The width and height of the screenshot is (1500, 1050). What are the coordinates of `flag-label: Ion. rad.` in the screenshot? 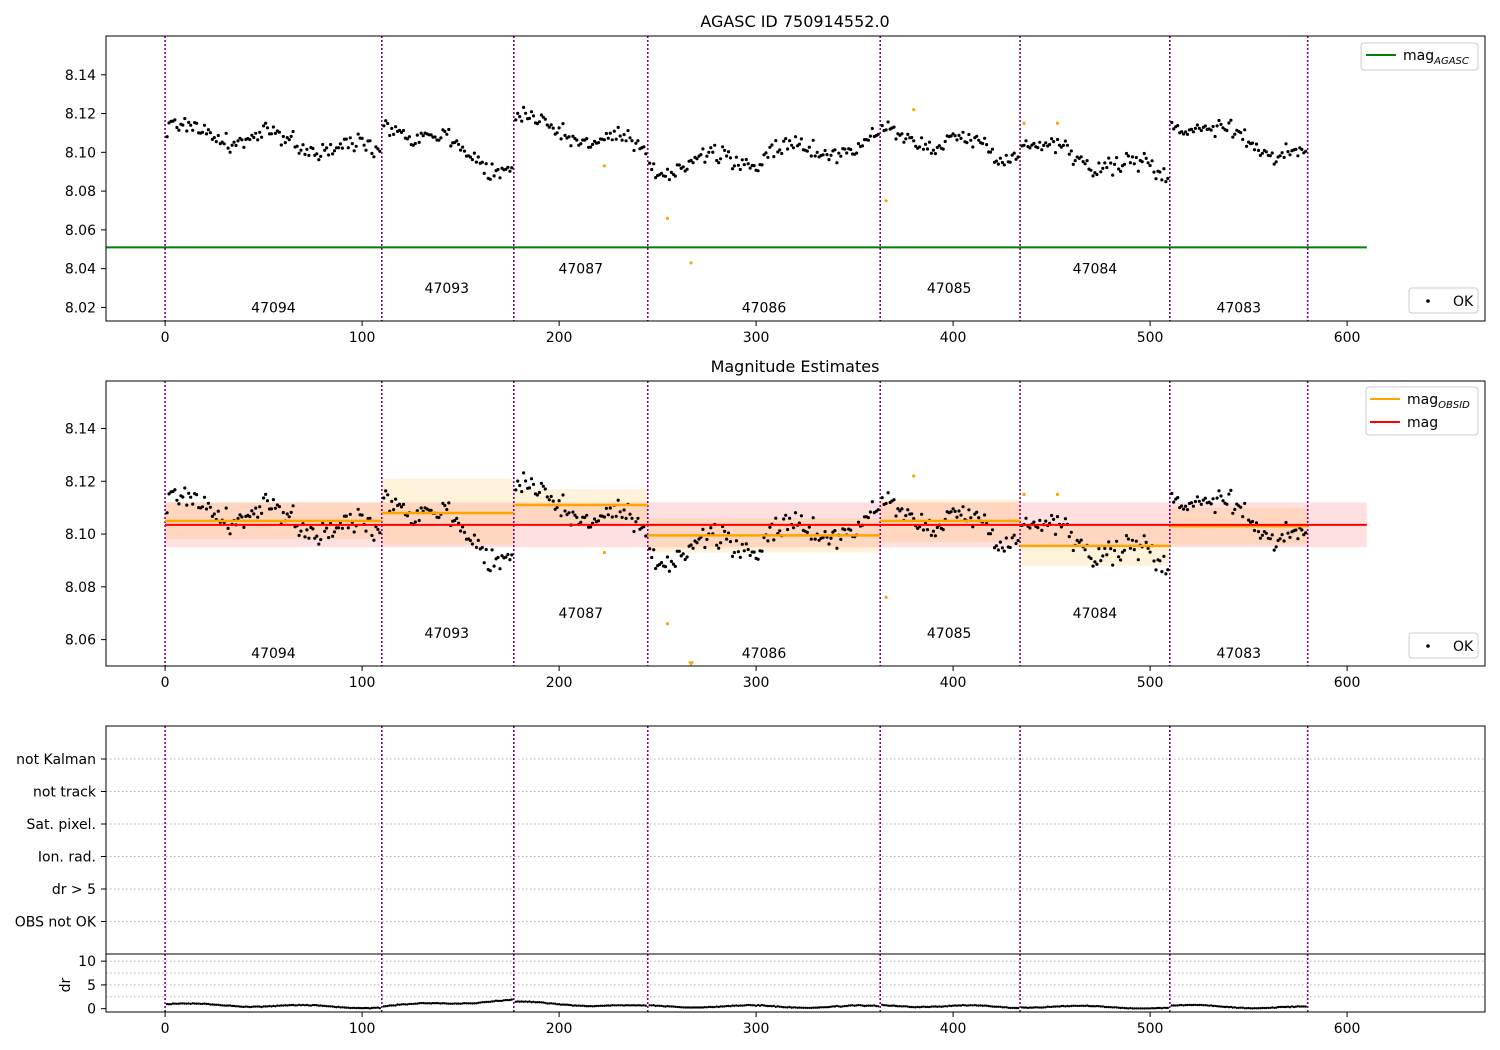 It's located at (67, 858).